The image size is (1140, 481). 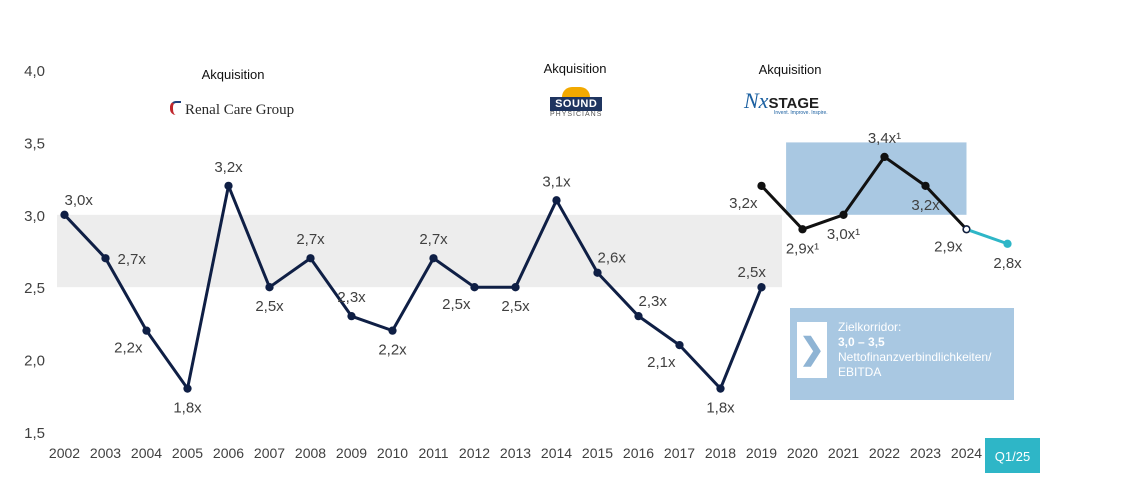 What do you see at coordinates (34, 288) in the screenshot?
I see `y-tick-label: 2,5` at bounding box center [34, 288].